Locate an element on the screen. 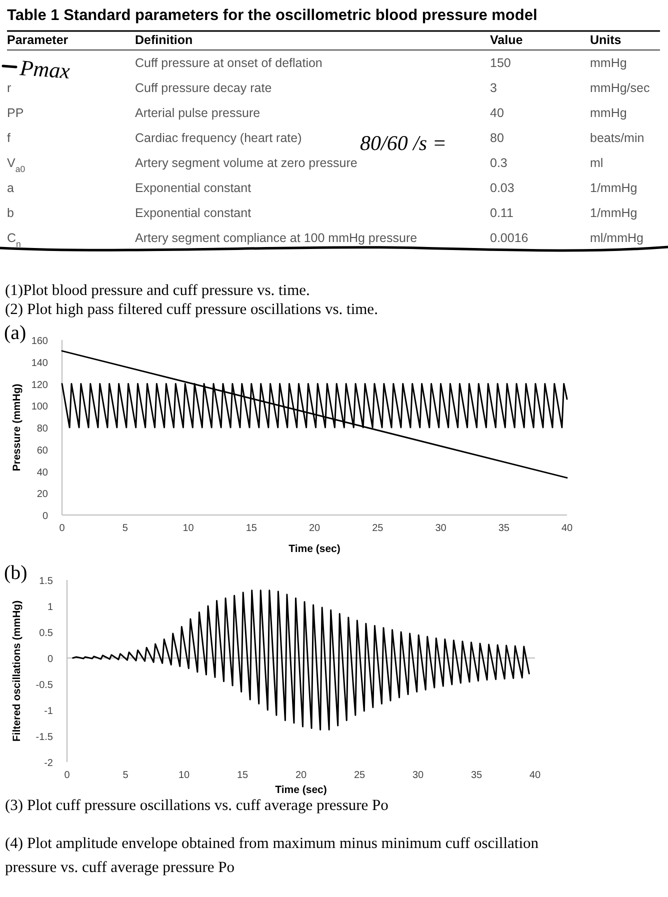 The height and width of the screenshot is (897, 668). y-tick-label: -1 is located at coordinates (49, 711).